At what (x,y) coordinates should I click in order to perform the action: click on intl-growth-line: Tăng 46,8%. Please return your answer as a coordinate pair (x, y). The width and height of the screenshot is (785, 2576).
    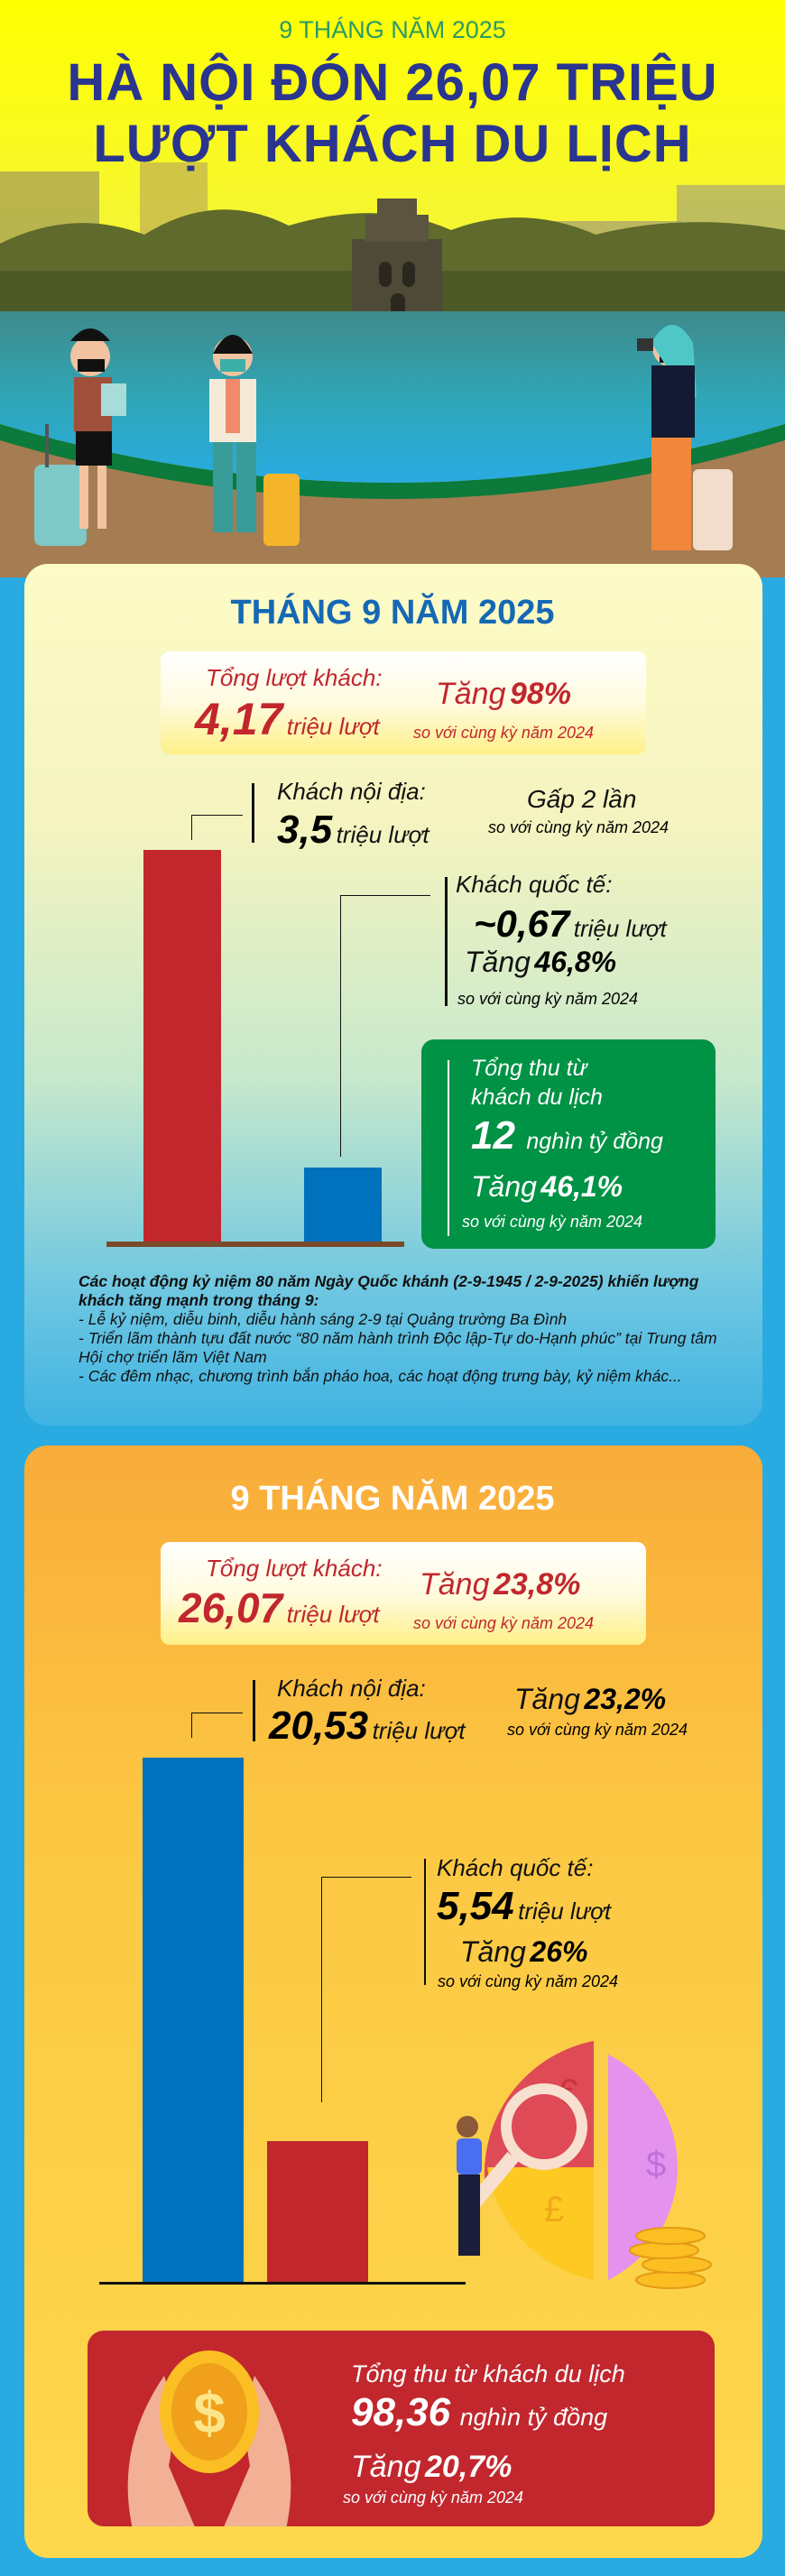
    Looking at the image, I should click on (540, 963).